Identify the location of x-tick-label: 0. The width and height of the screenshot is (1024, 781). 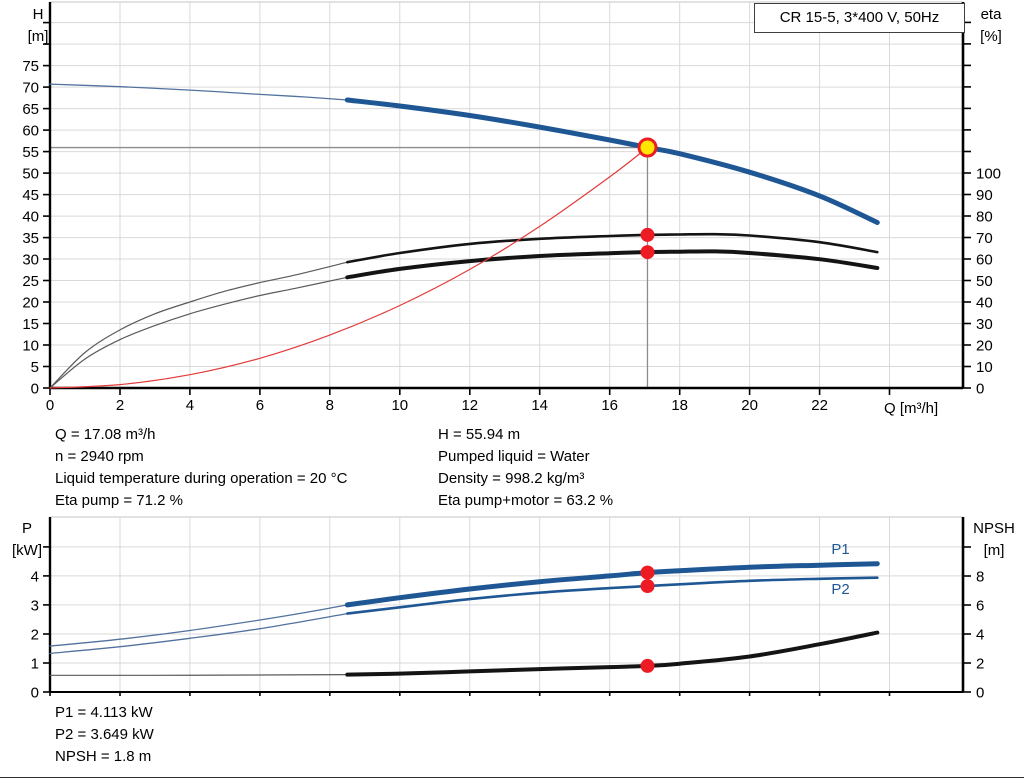
(50, 405).